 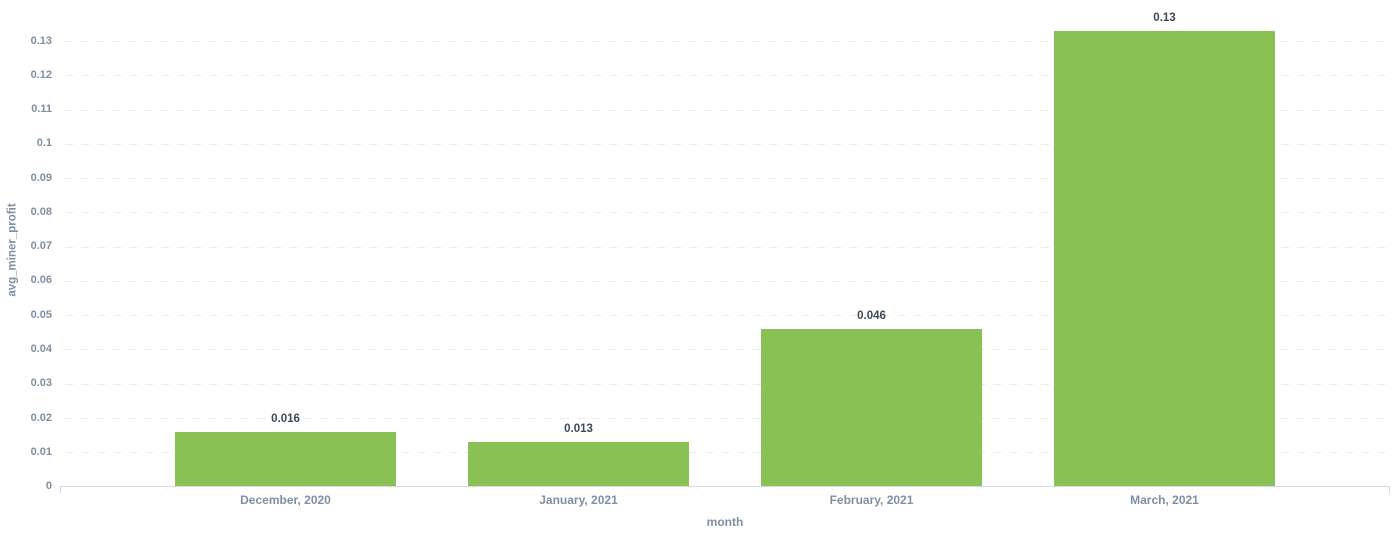 I want to click on y-tick-label: 0.06, so click(x=41, y=280).